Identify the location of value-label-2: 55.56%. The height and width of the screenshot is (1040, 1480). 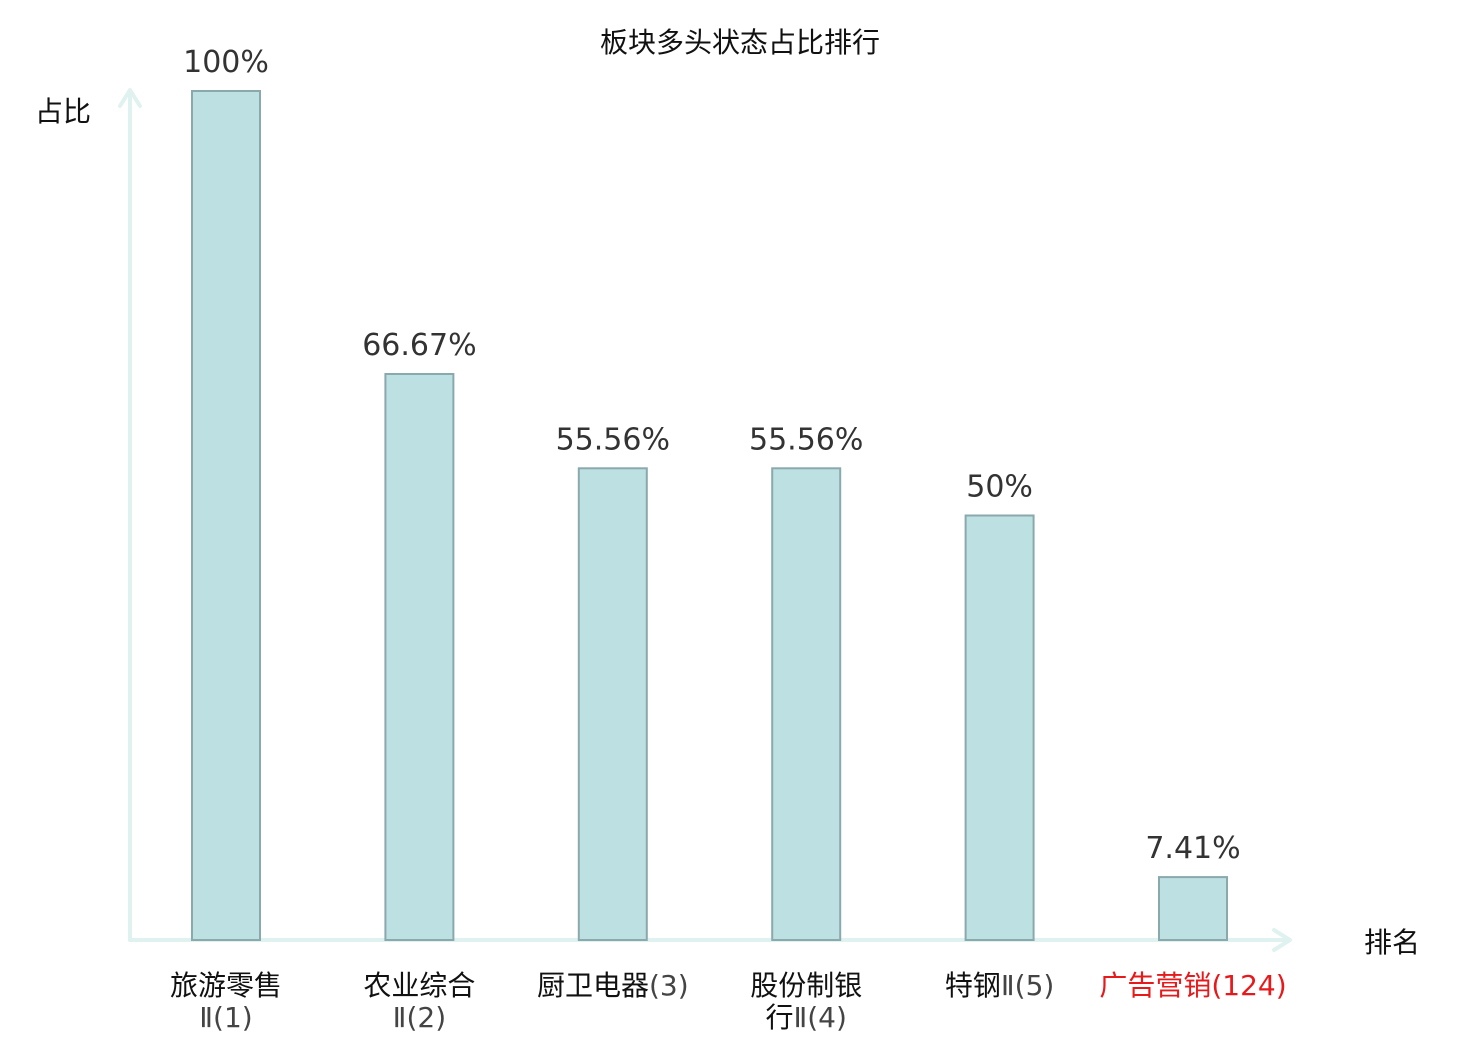
(613, 439).